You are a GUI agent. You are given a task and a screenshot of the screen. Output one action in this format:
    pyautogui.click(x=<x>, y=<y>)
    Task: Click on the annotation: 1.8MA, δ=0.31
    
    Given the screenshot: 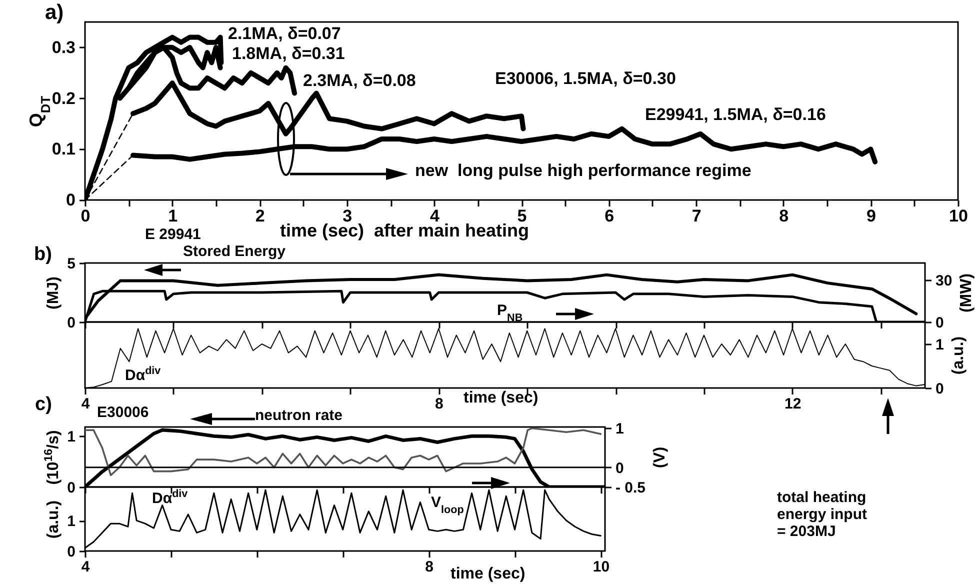 What is the action you would take?
    pyautogui.click(x=288, y=53)
    